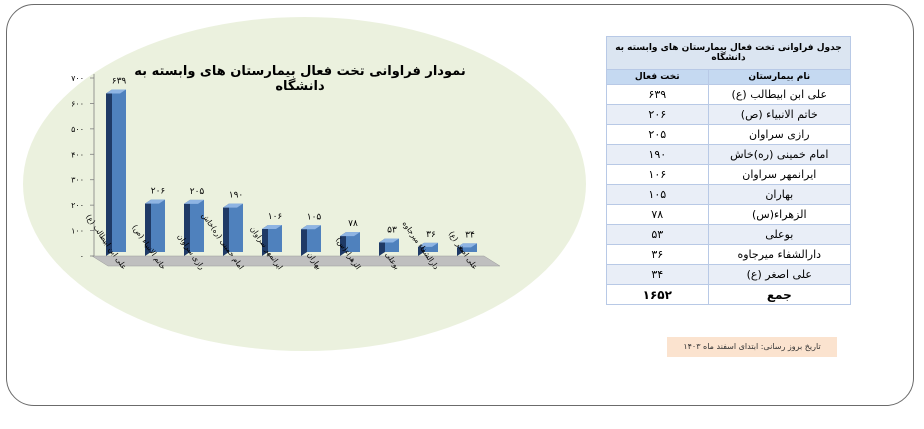 This screenshot has height=429, width=924. What do you see at coordinates (77, 205) in the screenshot?
I see `y-tick-label: ۲۰۰` at bounding box center [77, 205].